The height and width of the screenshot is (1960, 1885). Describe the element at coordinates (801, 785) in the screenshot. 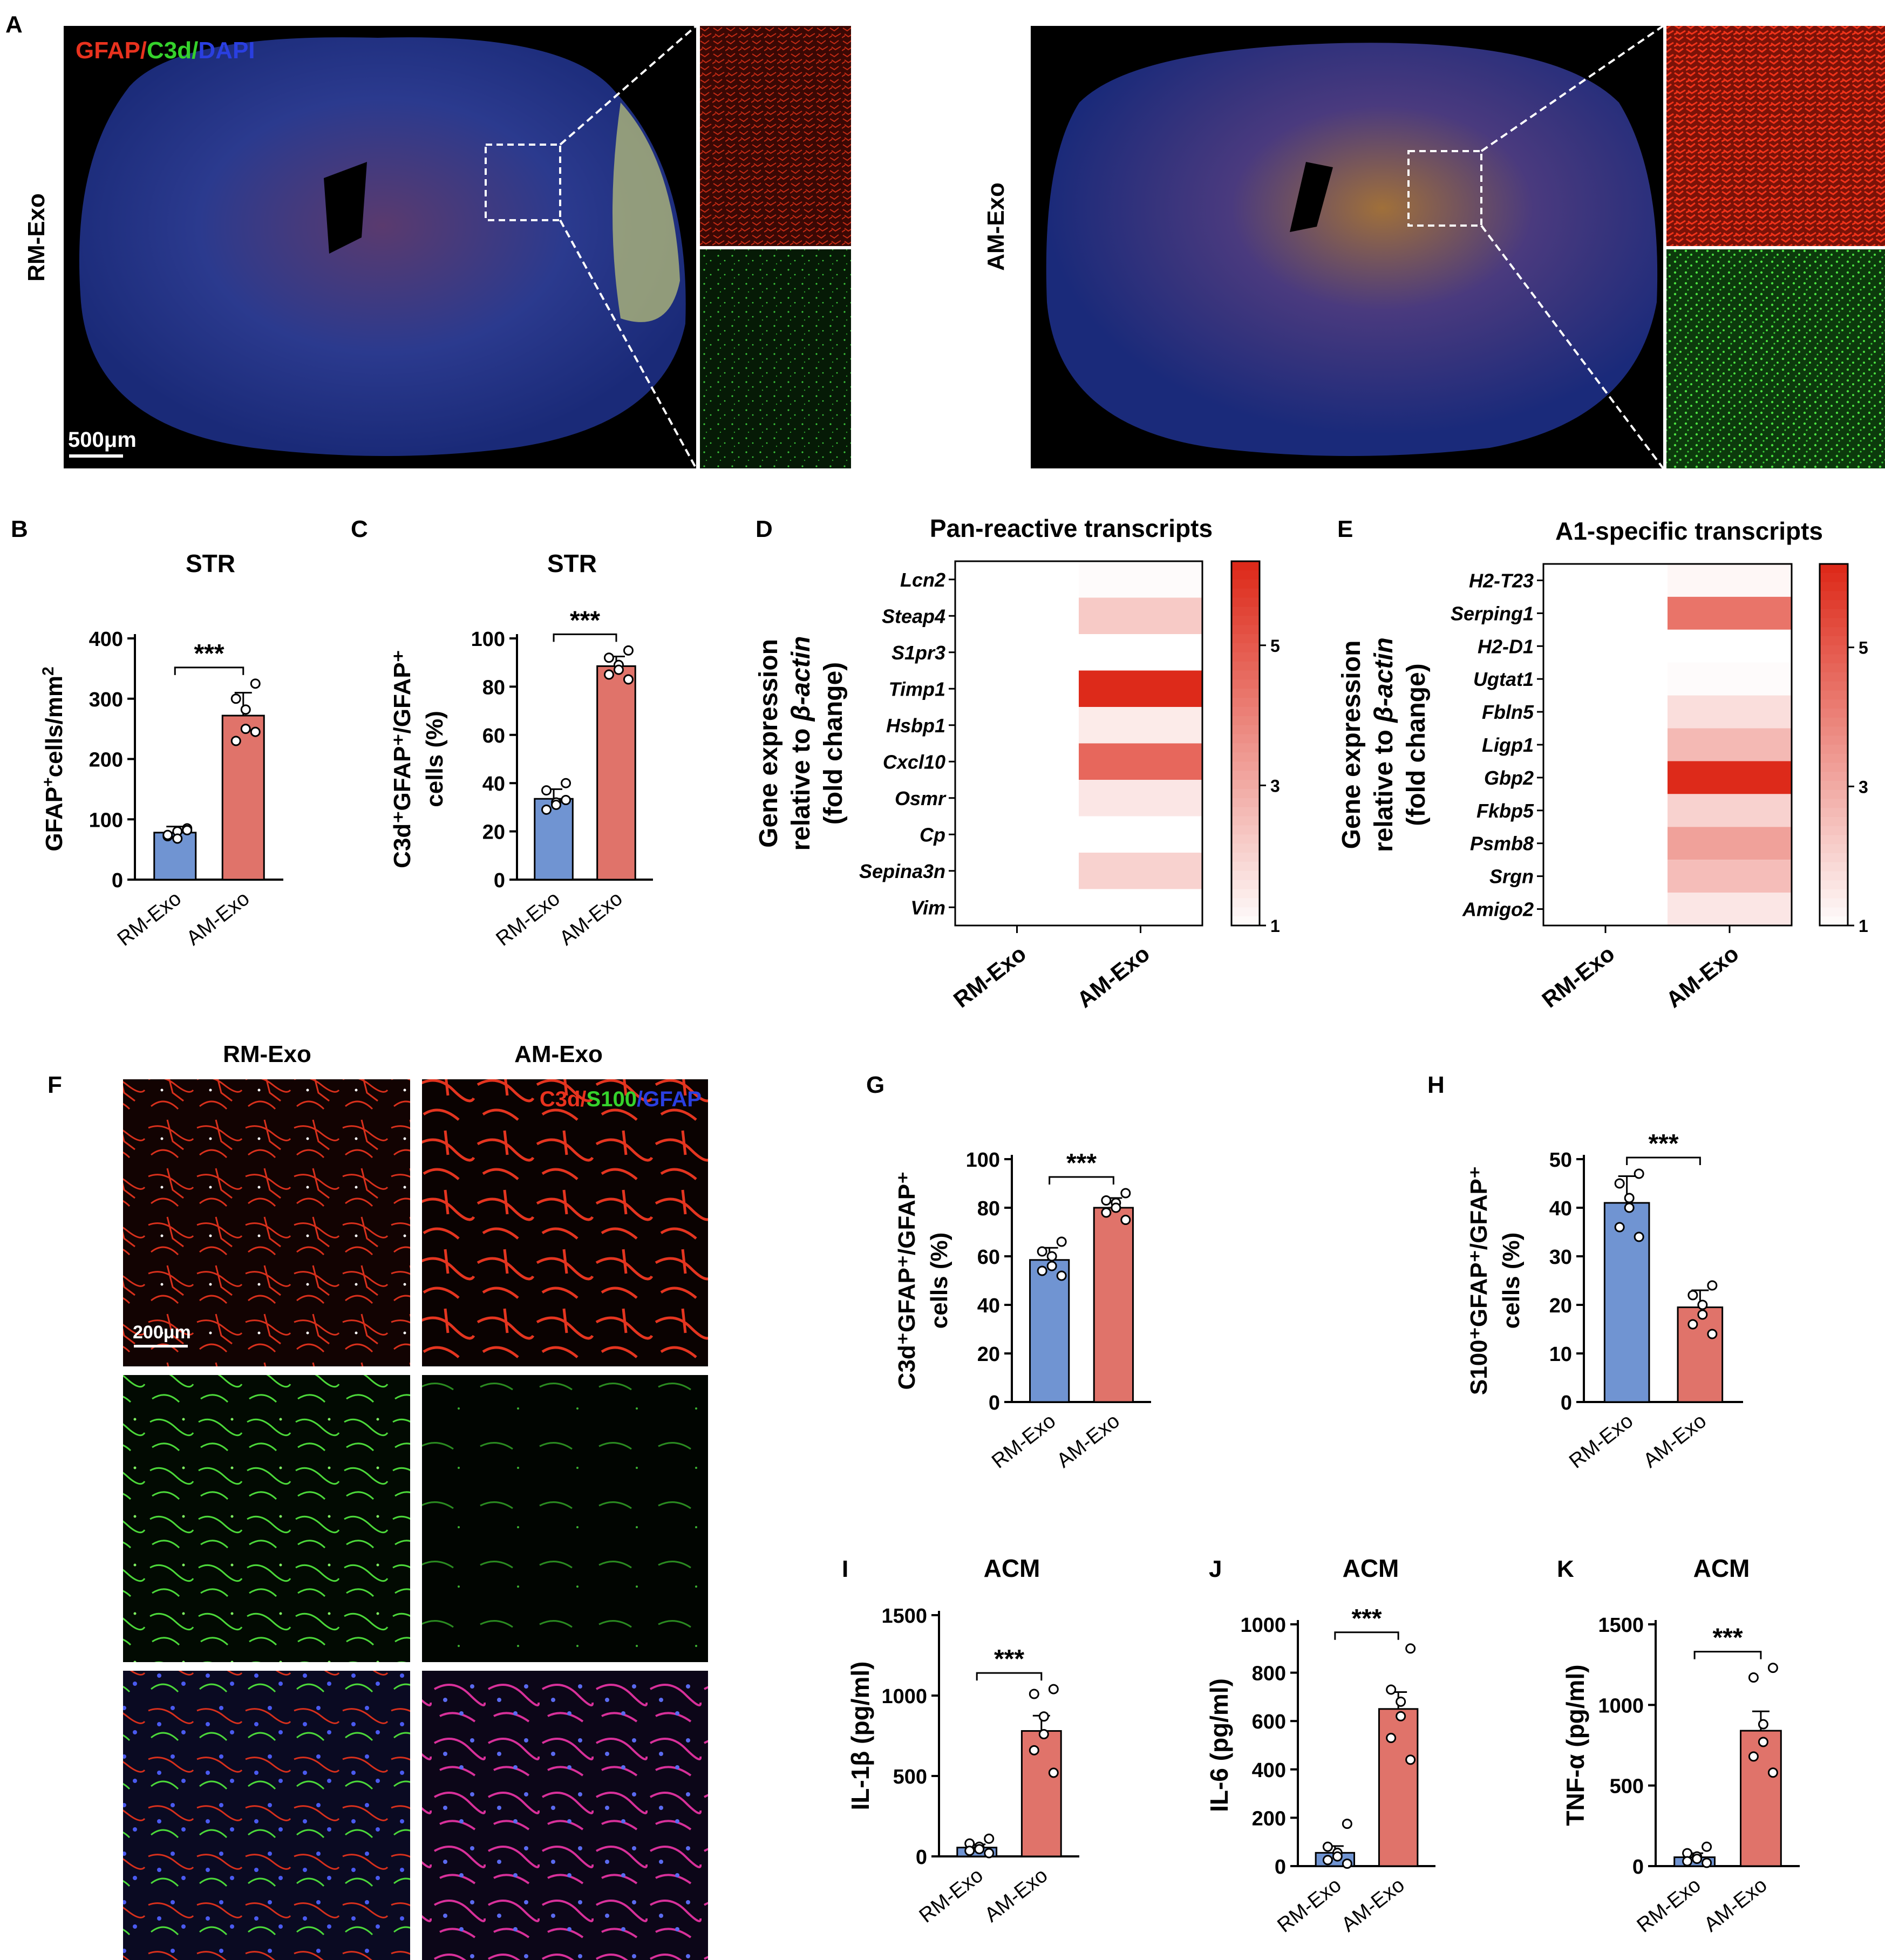

I see `y-axis-label-part: relative to` at that location.